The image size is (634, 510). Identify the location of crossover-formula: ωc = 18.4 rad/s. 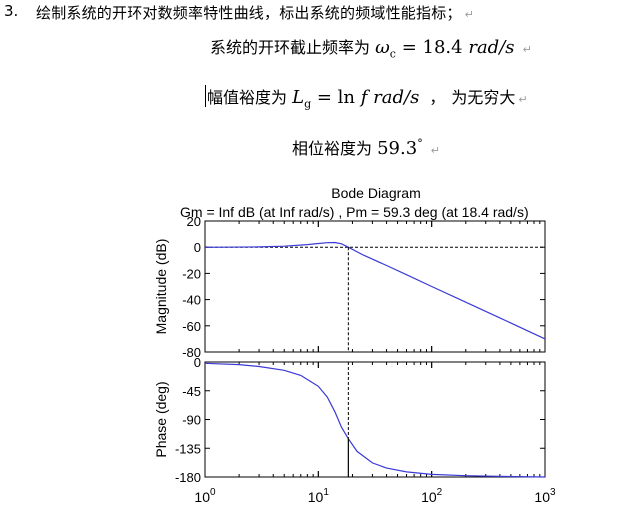
(445, 49).